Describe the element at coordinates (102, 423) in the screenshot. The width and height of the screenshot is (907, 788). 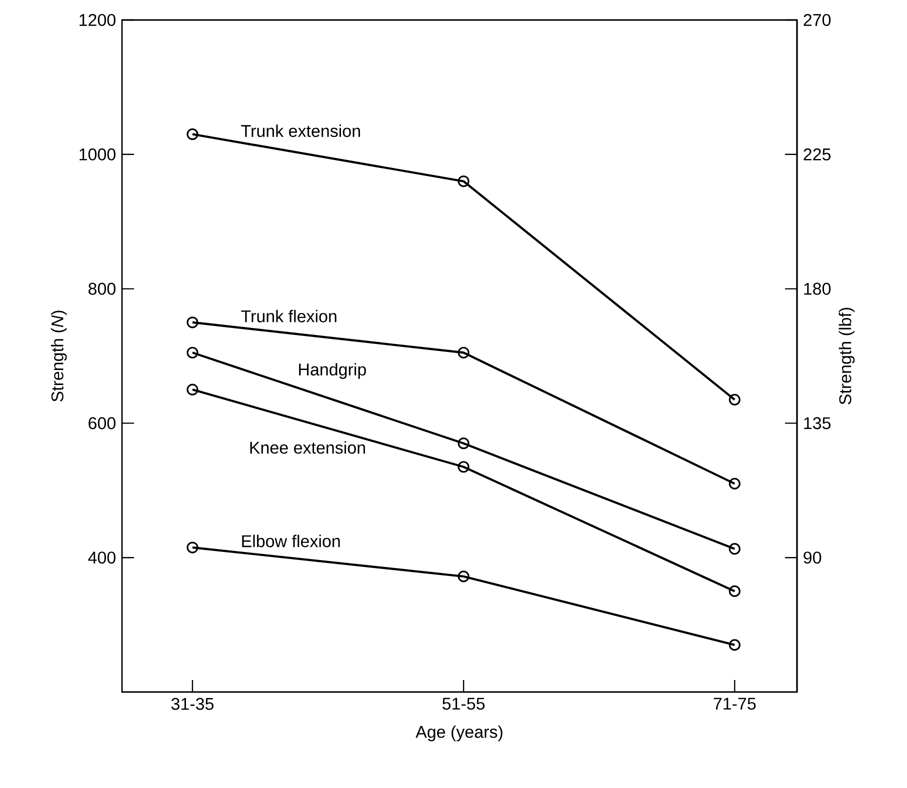
I see `y-tick-label: 600` at that location.